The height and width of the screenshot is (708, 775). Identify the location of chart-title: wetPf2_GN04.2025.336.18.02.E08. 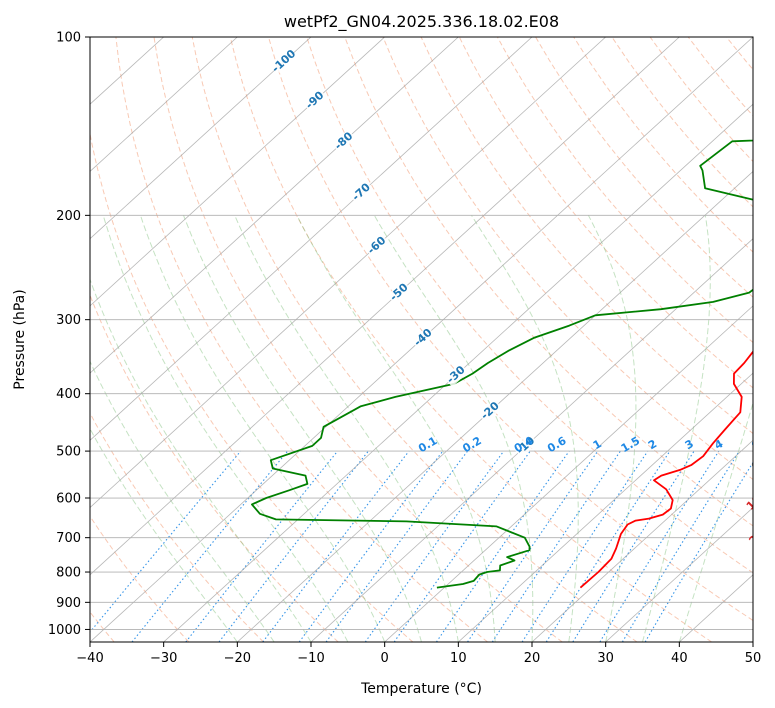
(421, 22).